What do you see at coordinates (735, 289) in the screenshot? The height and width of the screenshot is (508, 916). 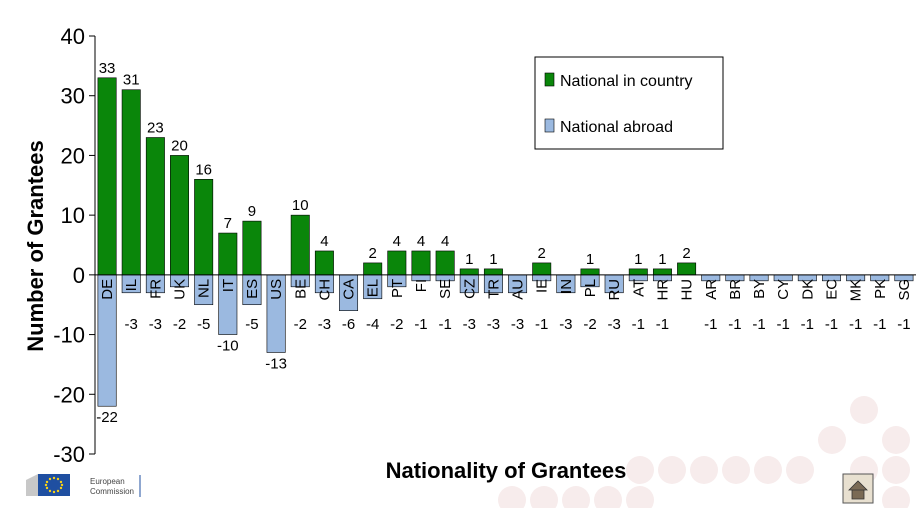 I see `category-label-BR: BR` at bounding box center [735, 289].